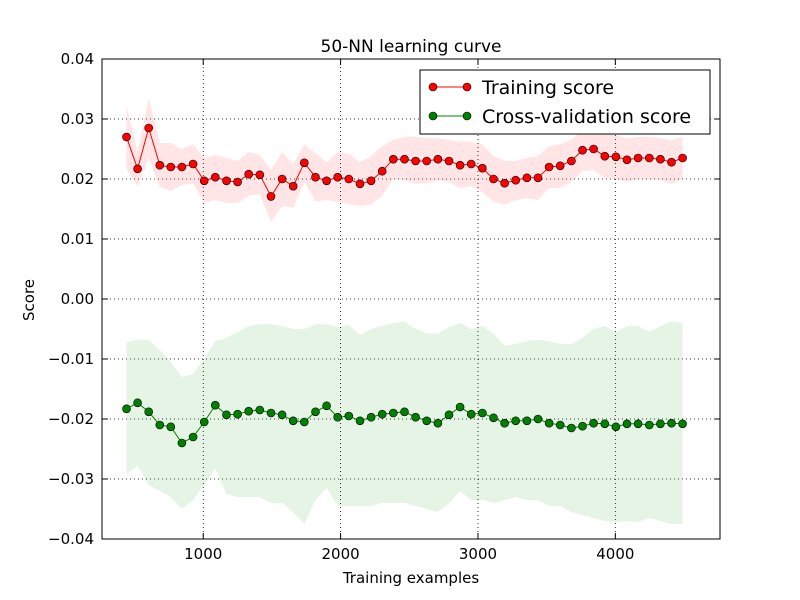 This screenshot has height=600, width=800. Describe the element at coordinates (203, 554) in the screenshot. I see `x-tick-label: 1000` at that location.